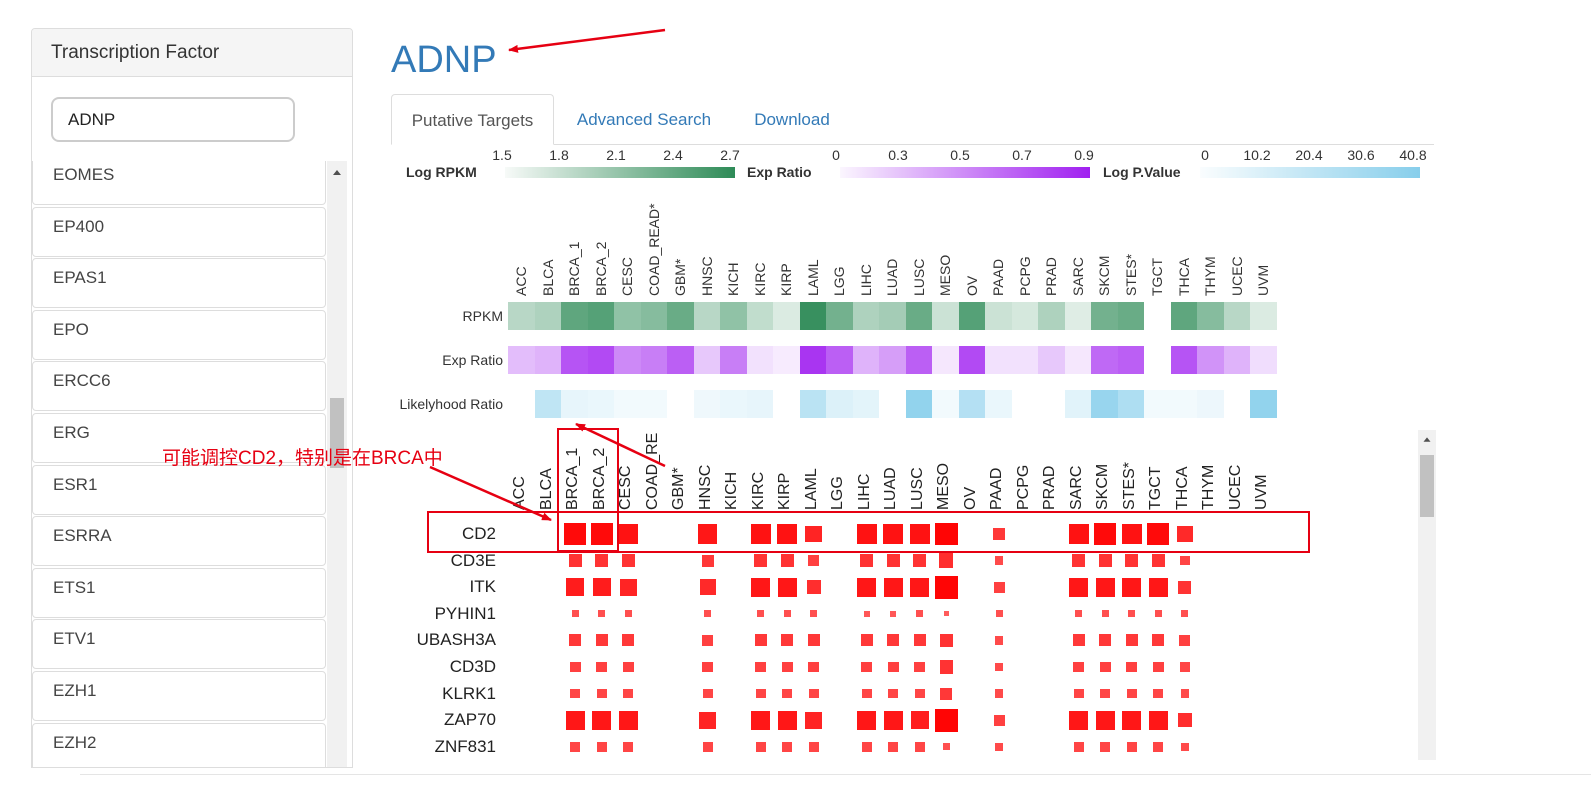 This screenshot has width=1591, height=787. I want to click on tab-download: Download, so click(792, 119).